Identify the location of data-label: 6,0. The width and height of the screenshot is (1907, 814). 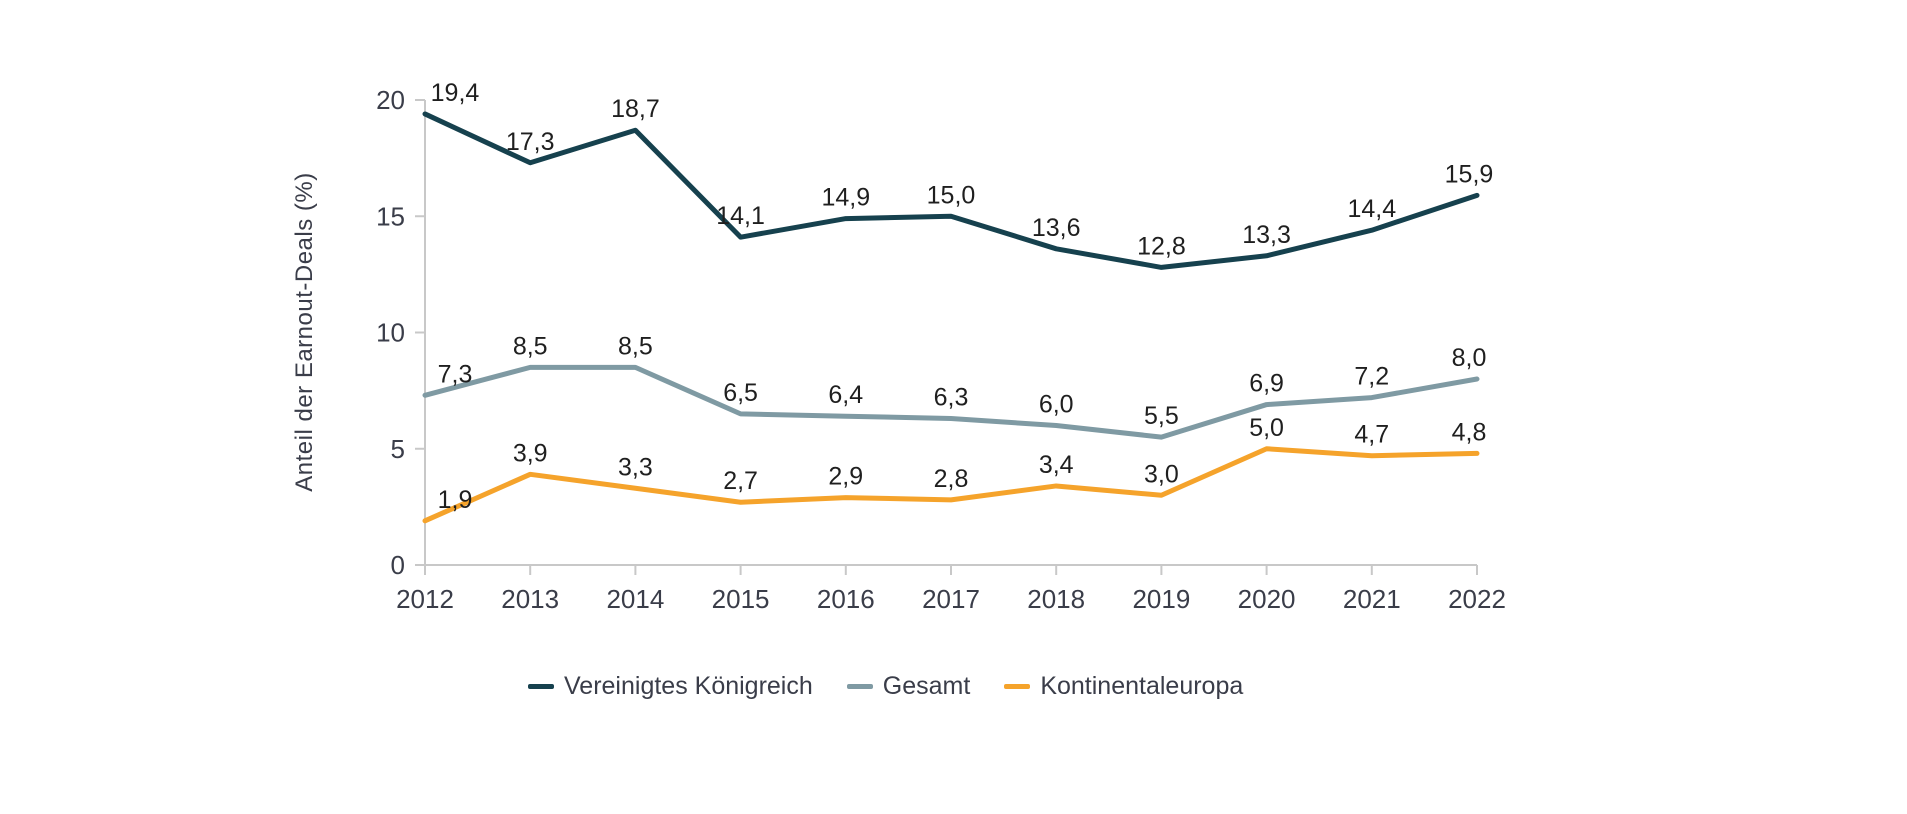
(1056, 405).